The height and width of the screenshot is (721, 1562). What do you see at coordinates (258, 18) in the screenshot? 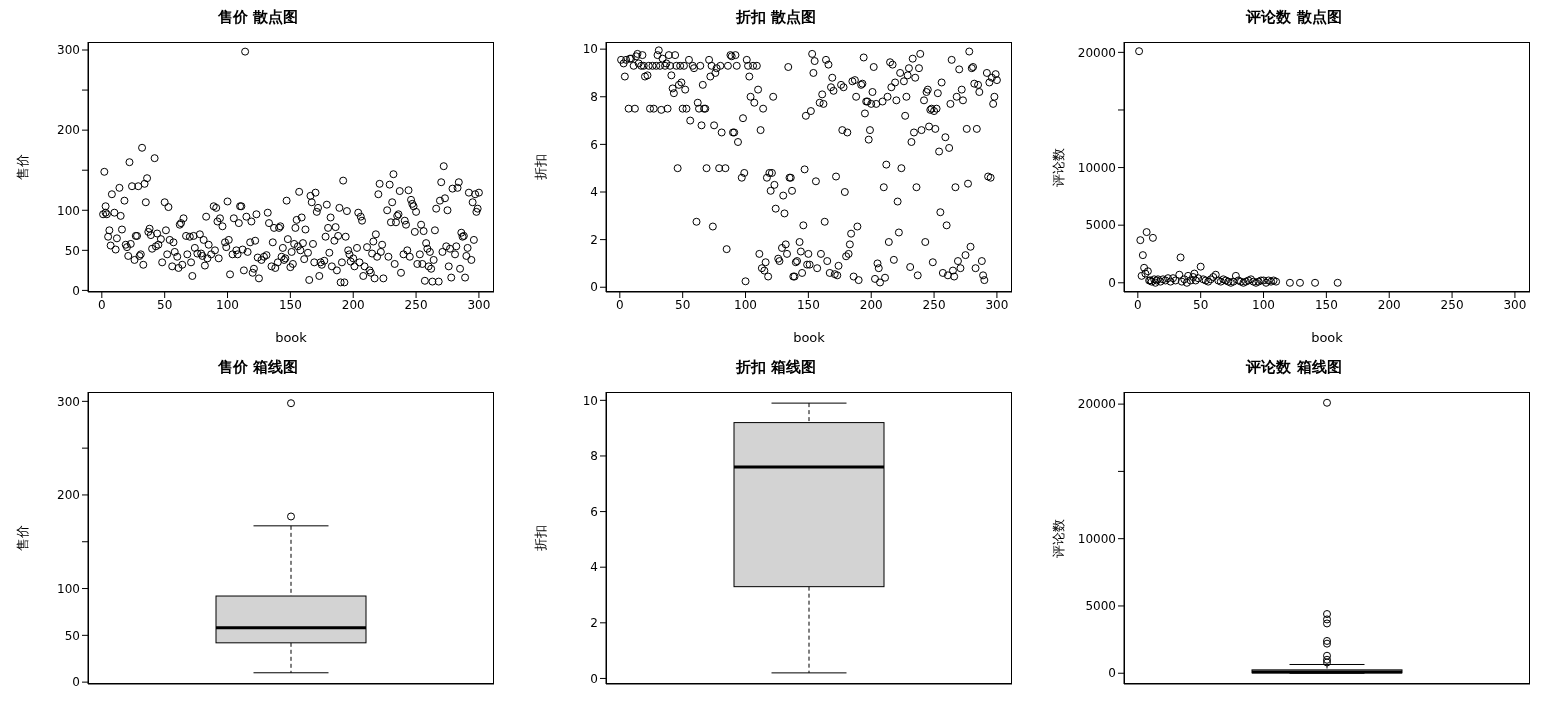
I see `chart-title: 售价 散点图` at bounding box center [258, 18].